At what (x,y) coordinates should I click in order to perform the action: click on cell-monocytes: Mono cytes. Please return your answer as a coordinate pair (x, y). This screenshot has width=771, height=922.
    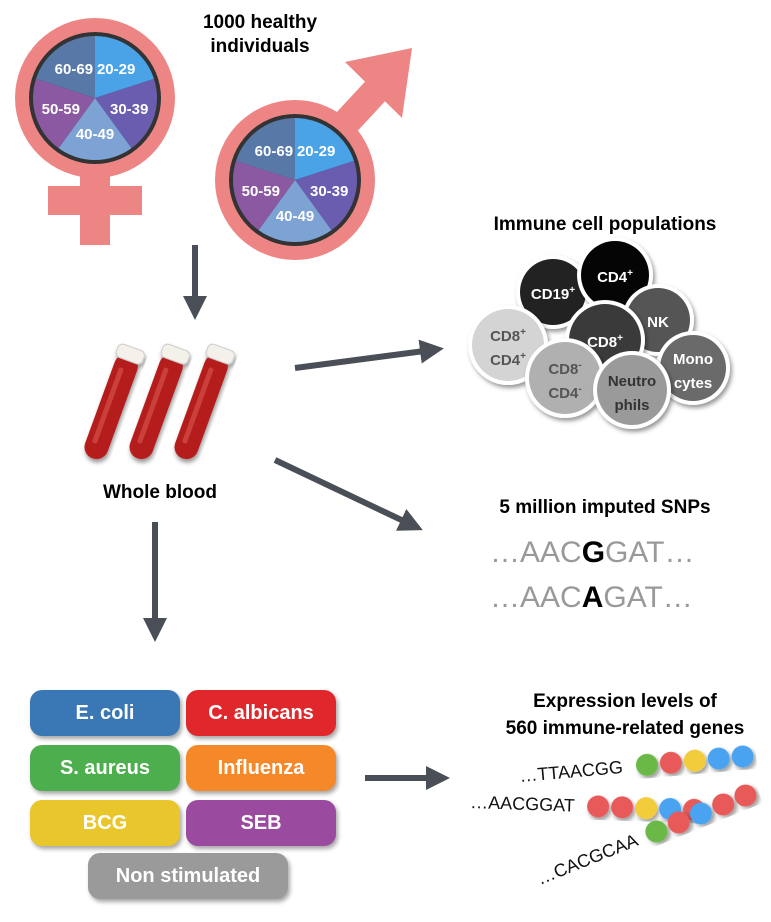
    Looking at the image, I should click on (693, 368).